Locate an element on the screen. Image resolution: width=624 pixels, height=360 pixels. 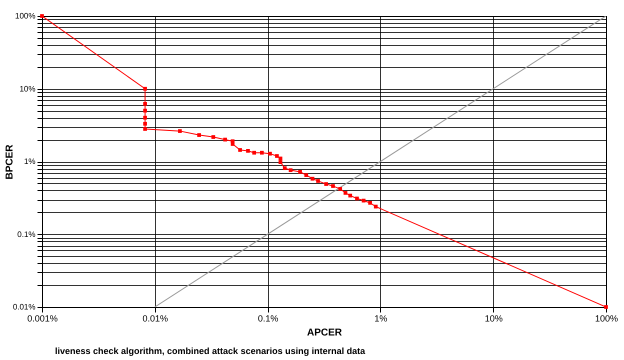
x-tick-label: 0.1% is located at coordinates (268, 319).